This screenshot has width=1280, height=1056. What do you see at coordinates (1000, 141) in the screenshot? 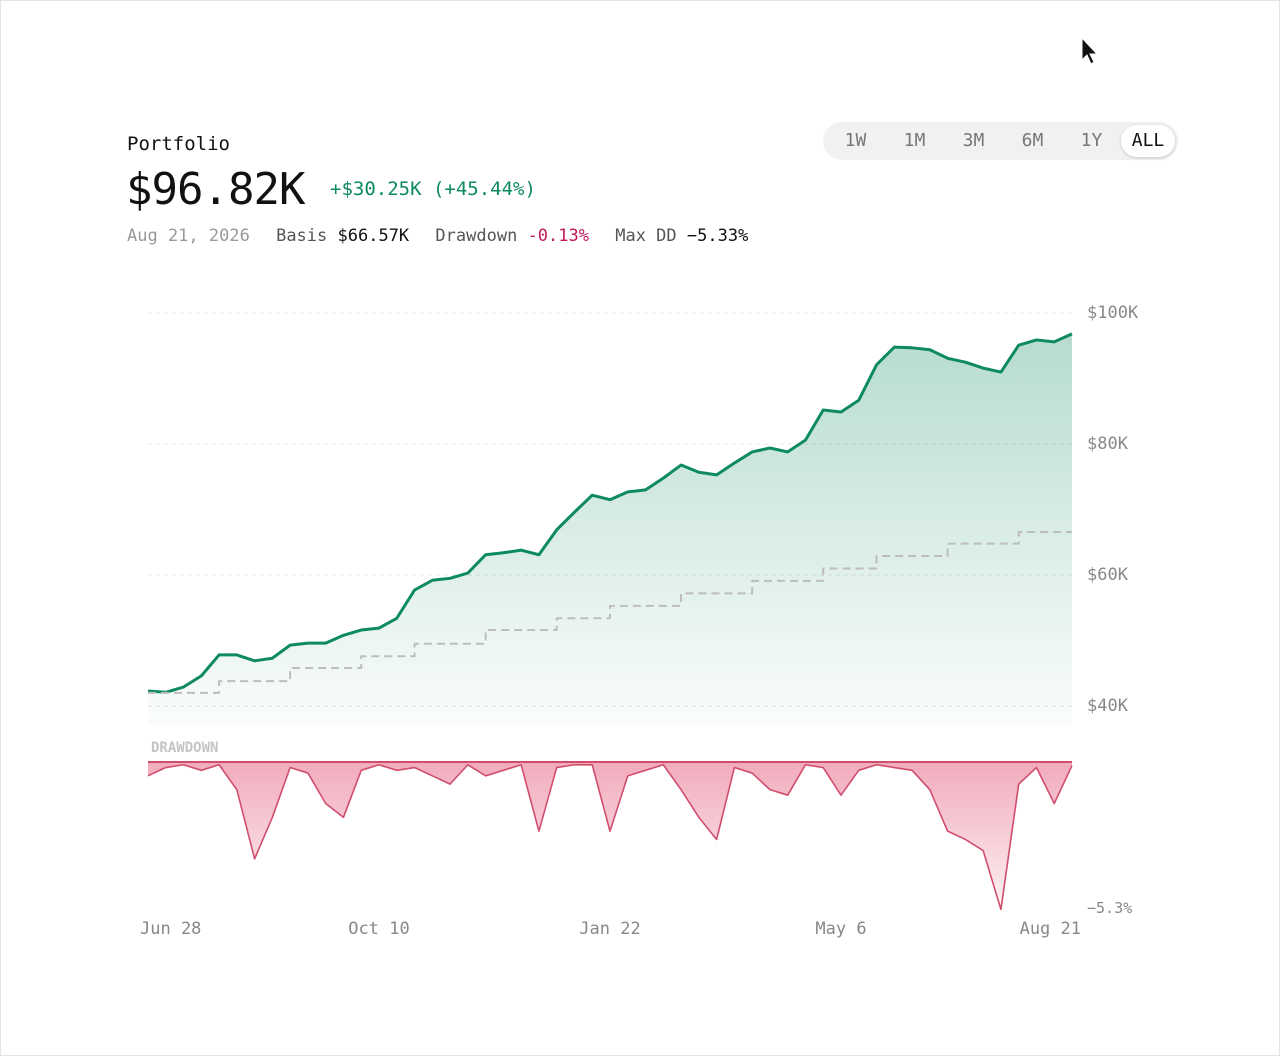
I see `range-selector: 1W 1M 3M 6M 1Y ALL` at bounding box center [1000, 141].